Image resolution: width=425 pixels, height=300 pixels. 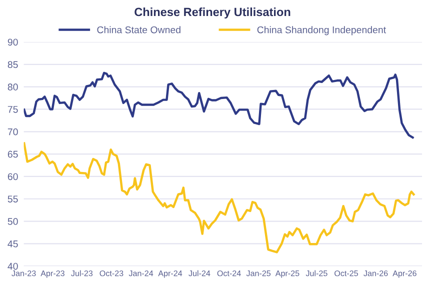 What do you see at coordinates (138, 30) in the screenshot?
I see `legend-label: China State Owned` at bounding box center [138, 30].